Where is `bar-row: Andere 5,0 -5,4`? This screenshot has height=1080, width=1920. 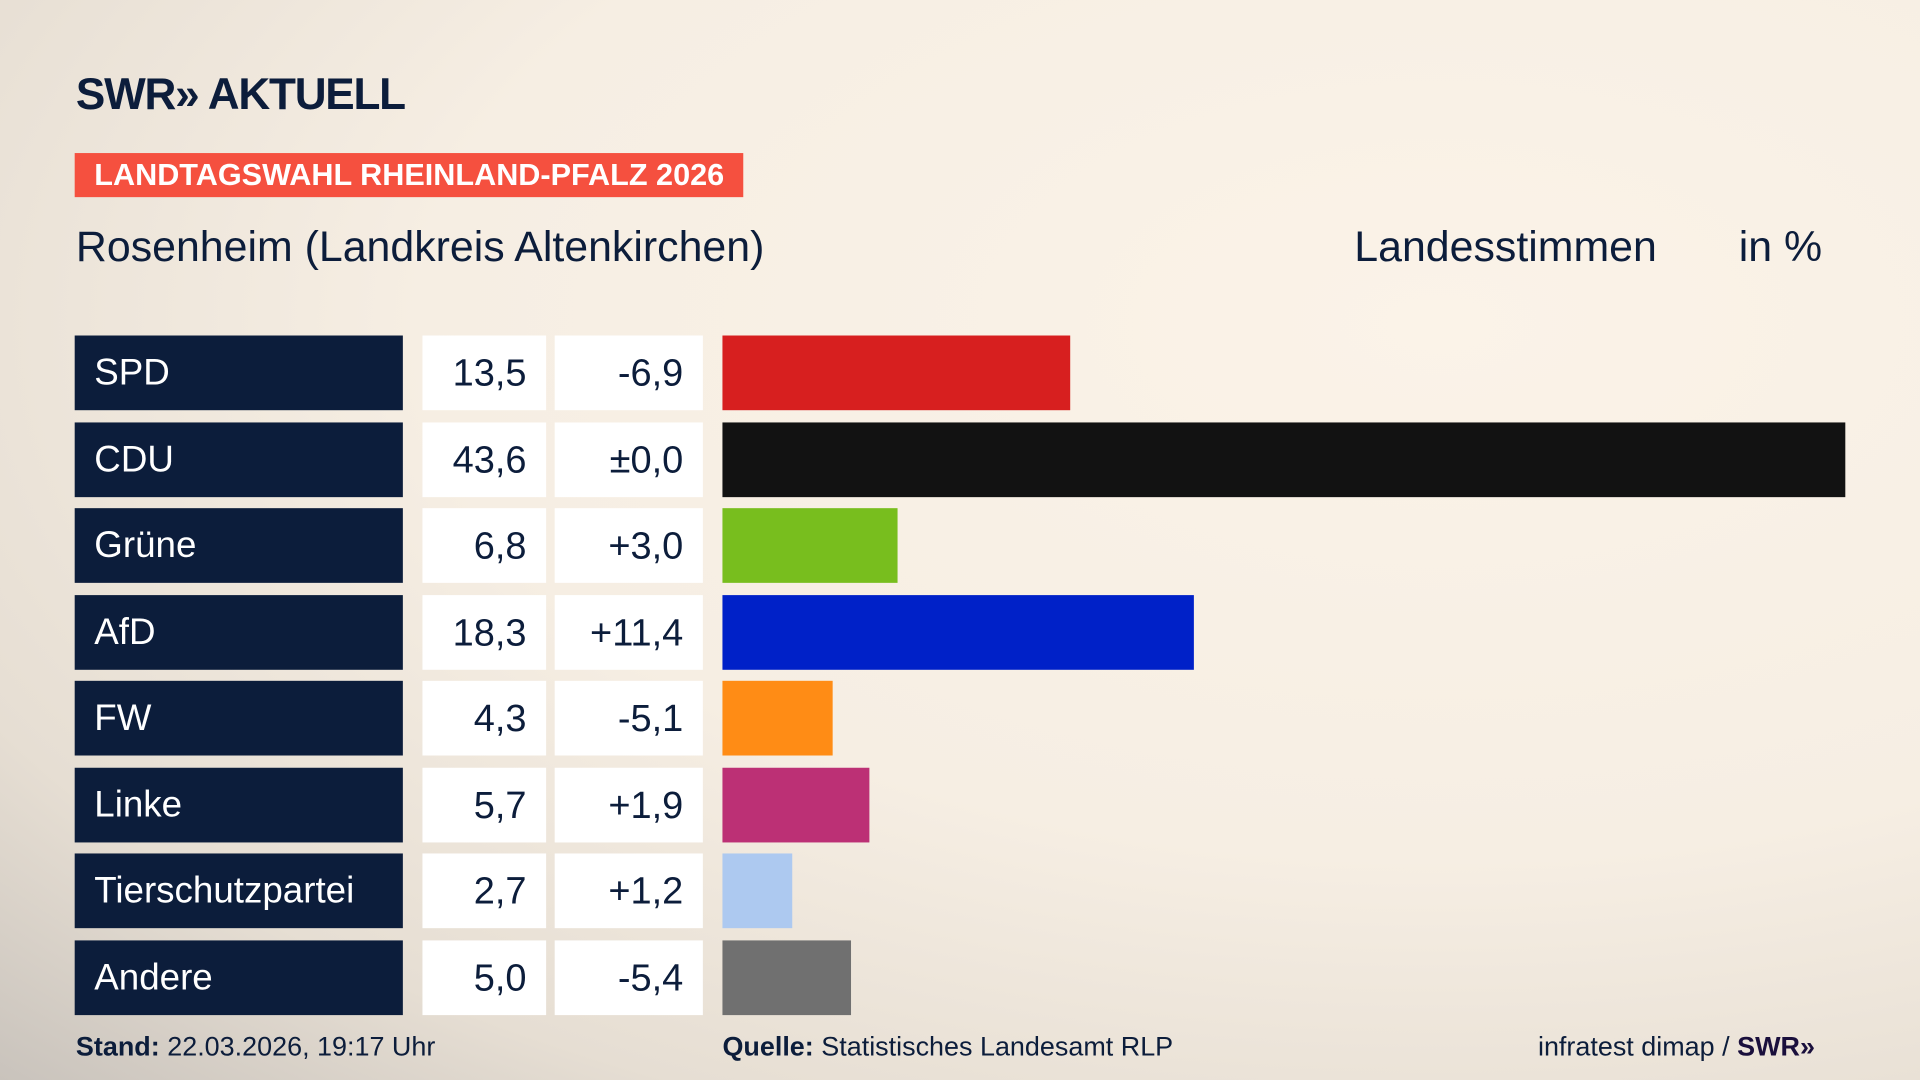
bar-row: Andere 5,0 -5,4 is located at coordinates (960, 977).